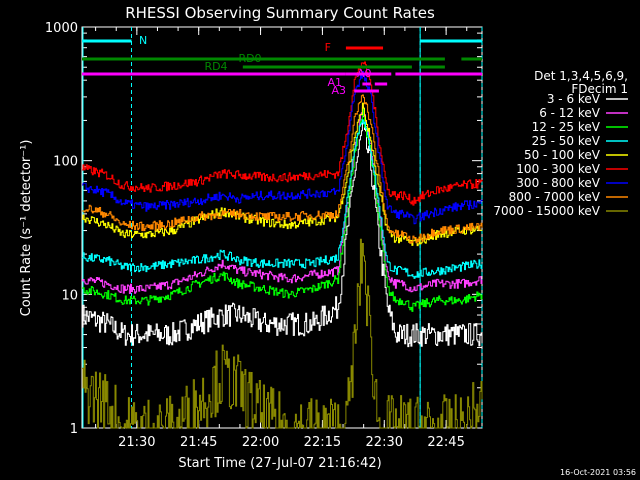 The height and width of the screenshot is (480, 640). Describe the element at coordinates (249, 58) in the screenshot. I see `flag-label: RD0` at that location.